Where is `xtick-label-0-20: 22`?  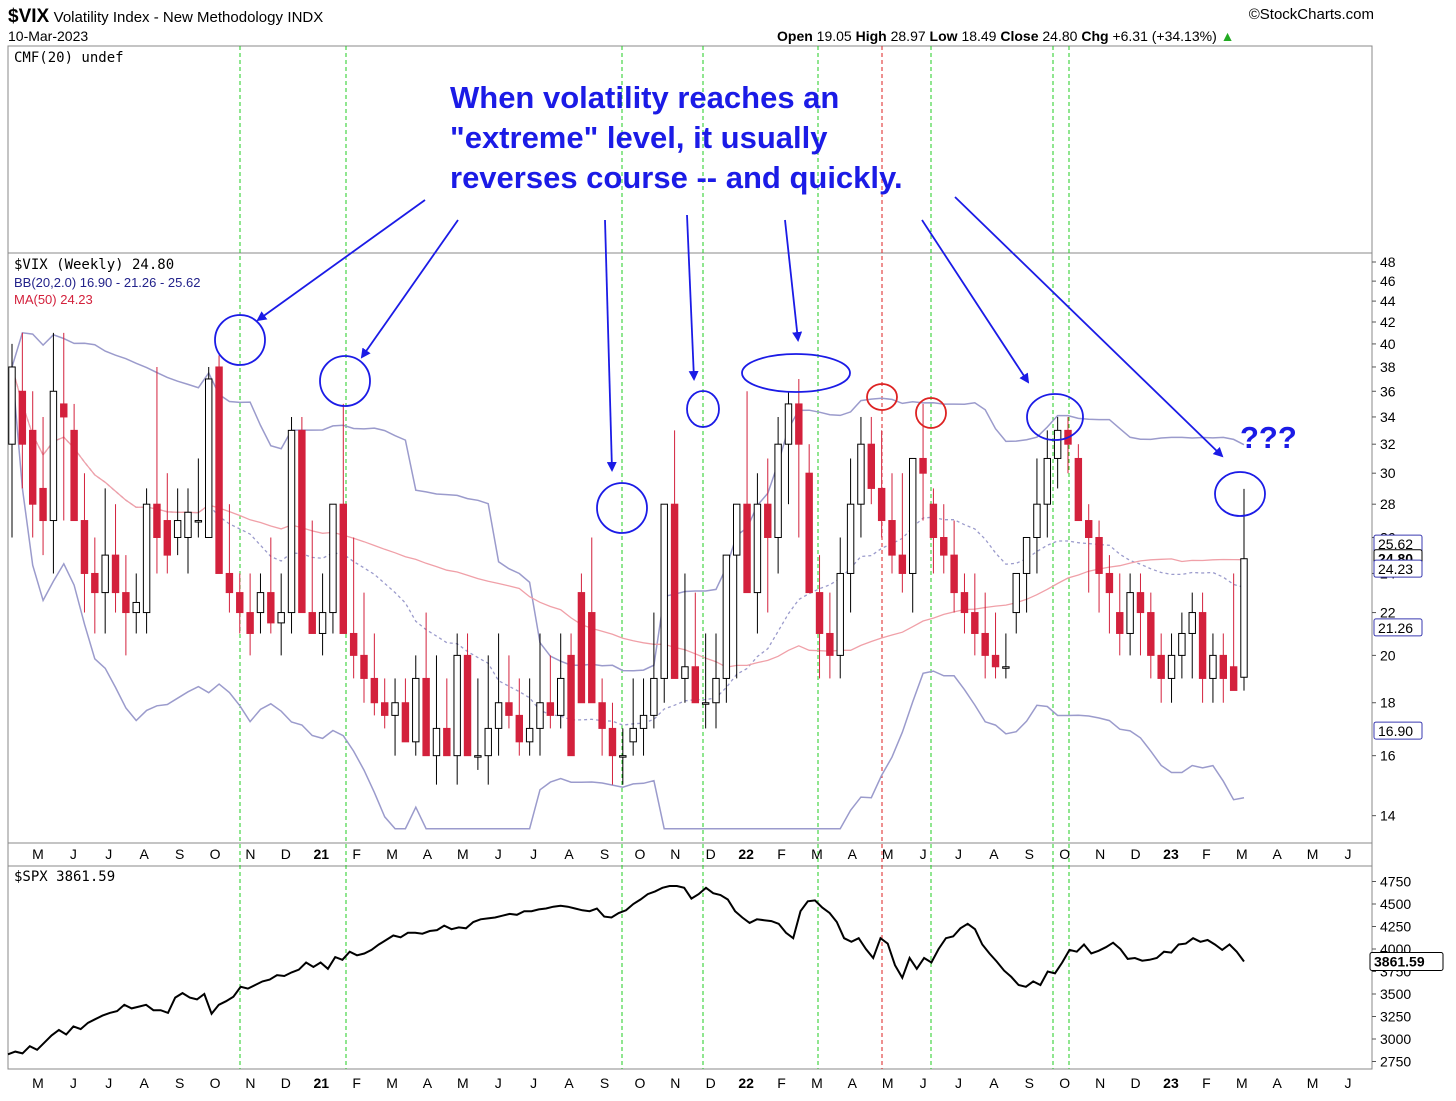
xtick-label-0-20: 22 is located at coordinates (746, 854).